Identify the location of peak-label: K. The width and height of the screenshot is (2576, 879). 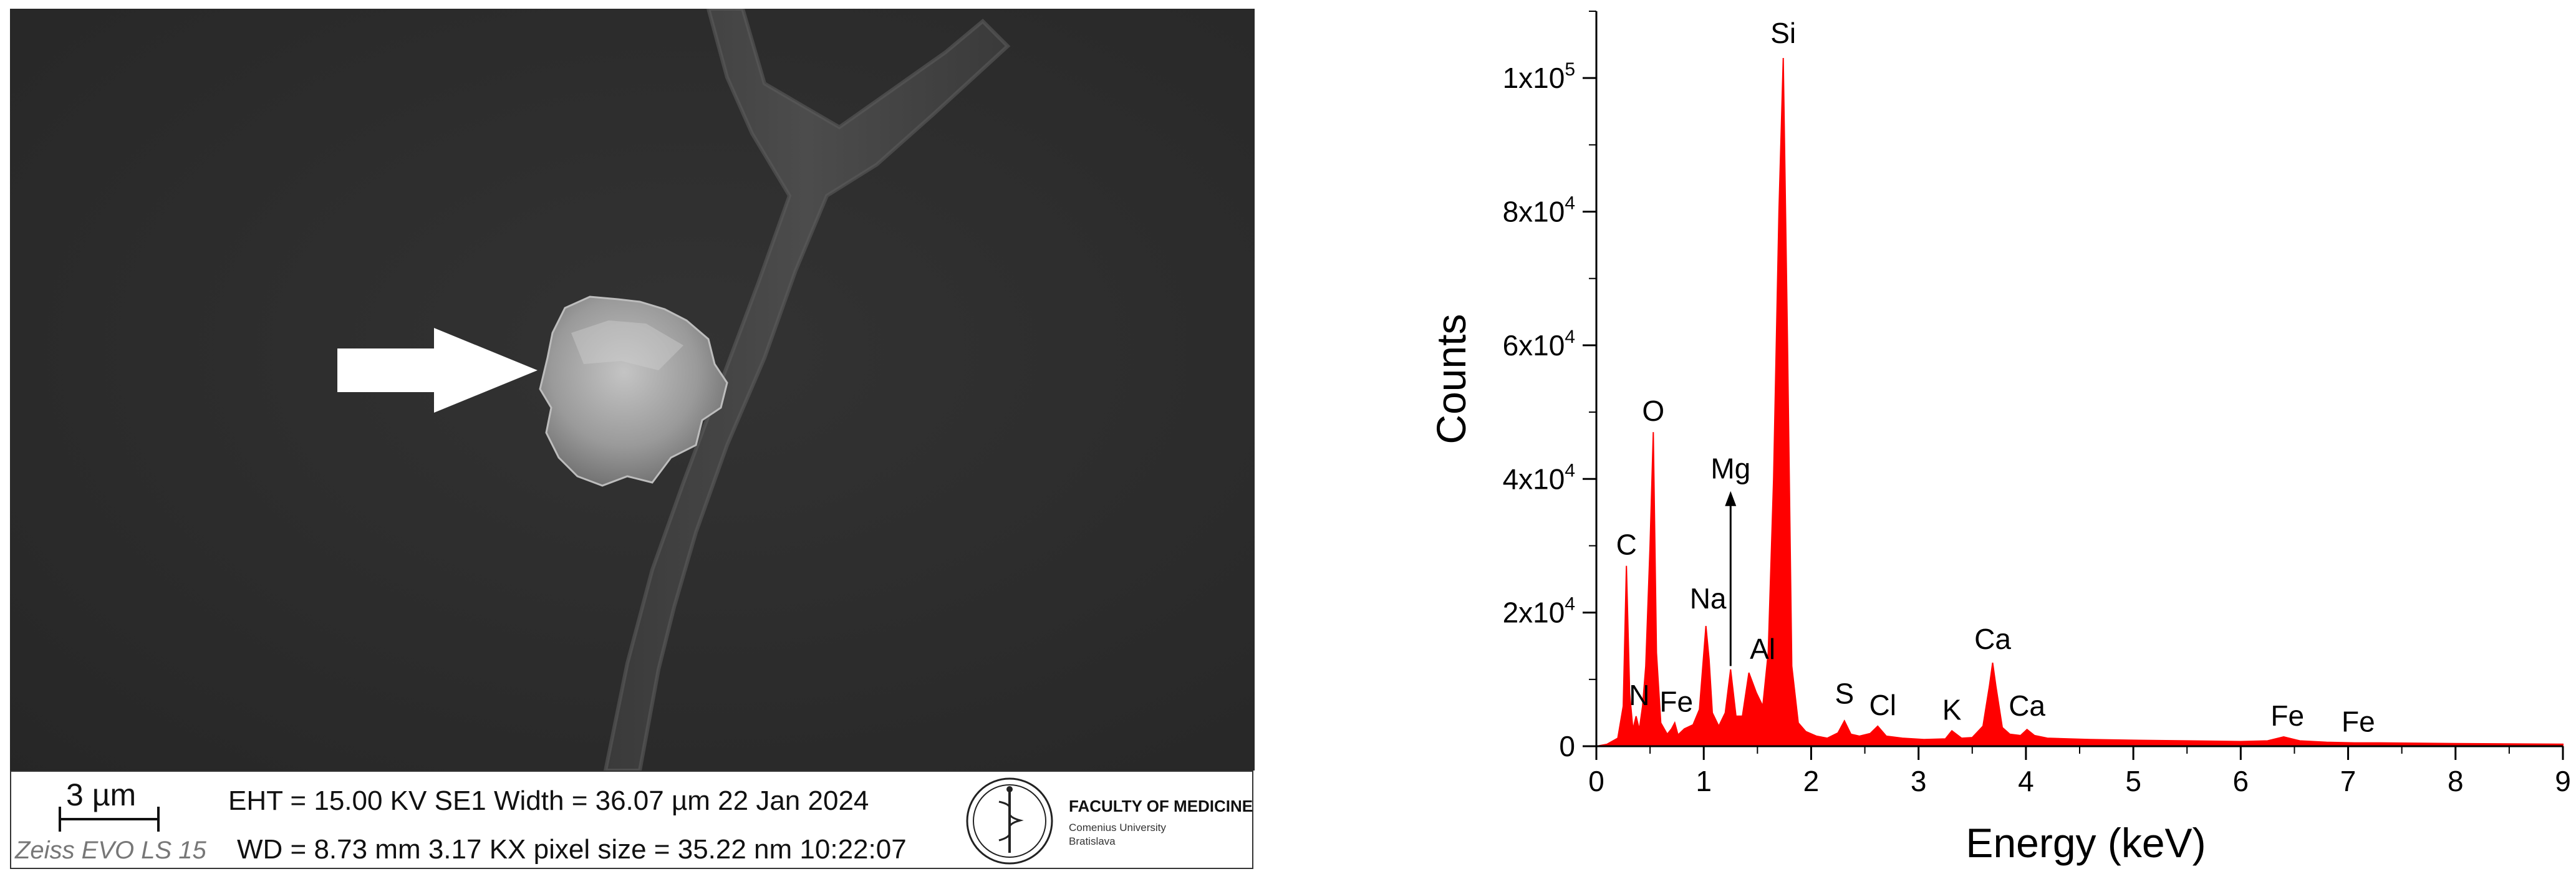
(1952, 709).